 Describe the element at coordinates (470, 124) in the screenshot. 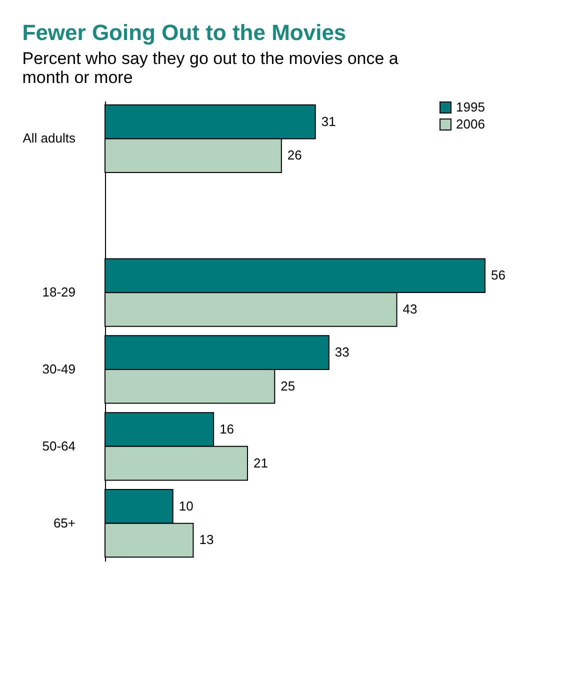

I see `legend-label: 2006` at that location.